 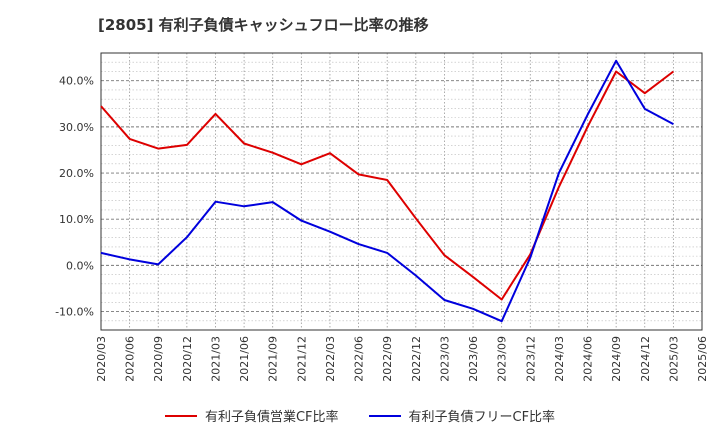 I want to click on legend-item-free-cf: 有利子負債フリーCF比率, so click(x=462, y=415).